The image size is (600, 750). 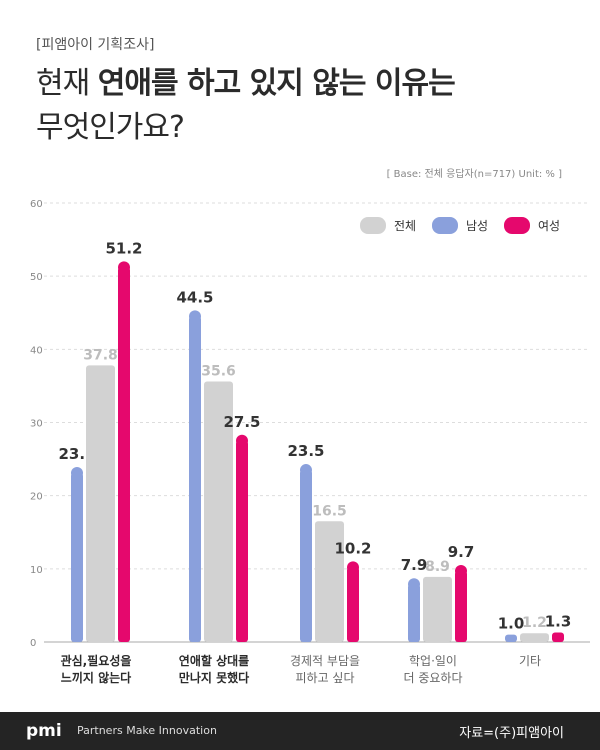 I want to click on data-label: 16.5, so click(x=329, y=511).